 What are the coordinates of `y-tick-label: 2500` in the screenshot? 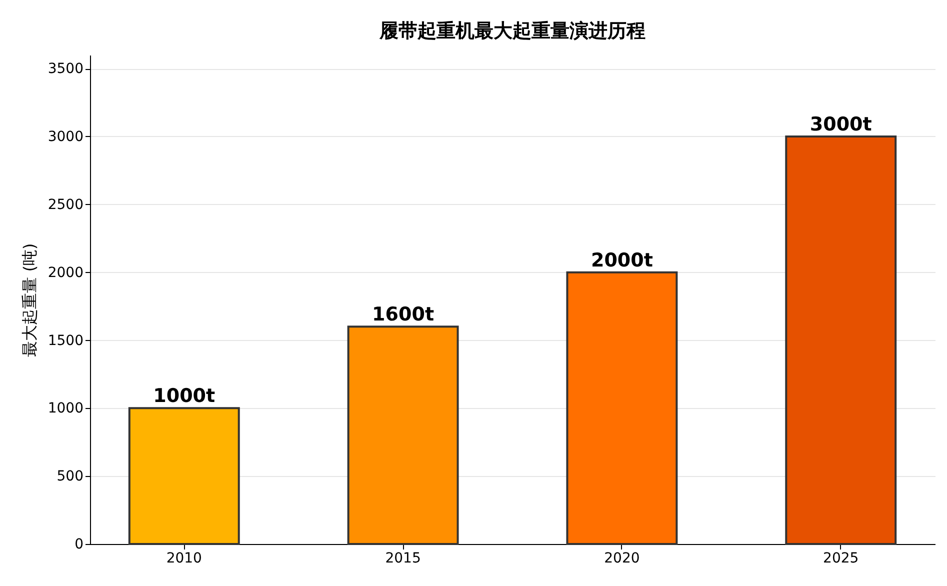 It's located at (66, 204).